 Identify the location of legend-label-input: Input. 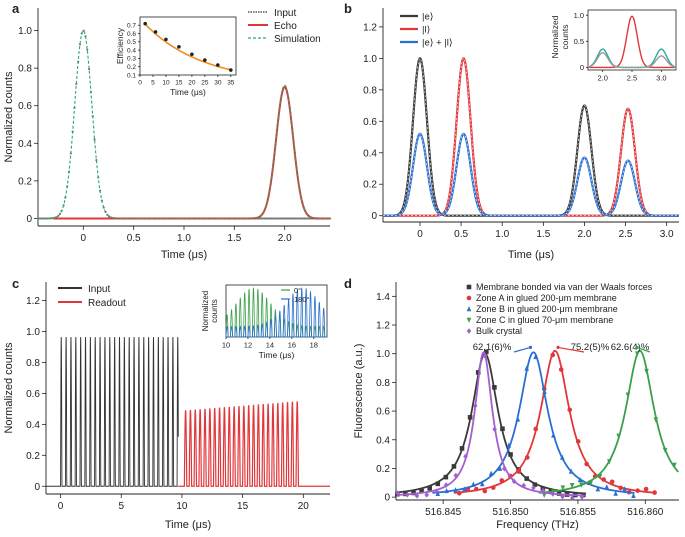
(285, 13).